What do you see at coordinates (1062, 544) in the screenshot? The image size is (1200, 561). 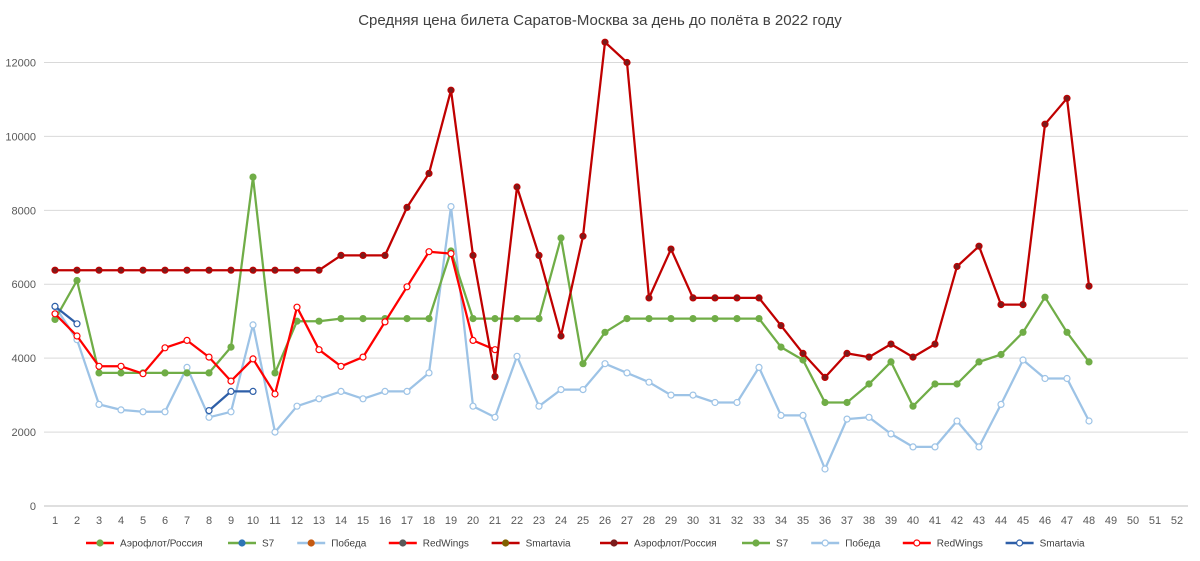 I see `legend-label: Smartavia` at bounding box center [1062, 544].